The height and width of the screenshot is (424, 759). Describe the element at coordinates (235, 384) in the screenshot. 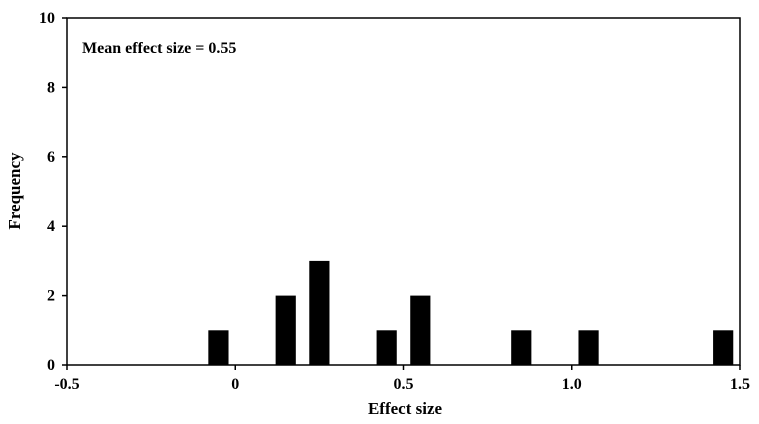

I see `x-tick-label: 0` at that location.